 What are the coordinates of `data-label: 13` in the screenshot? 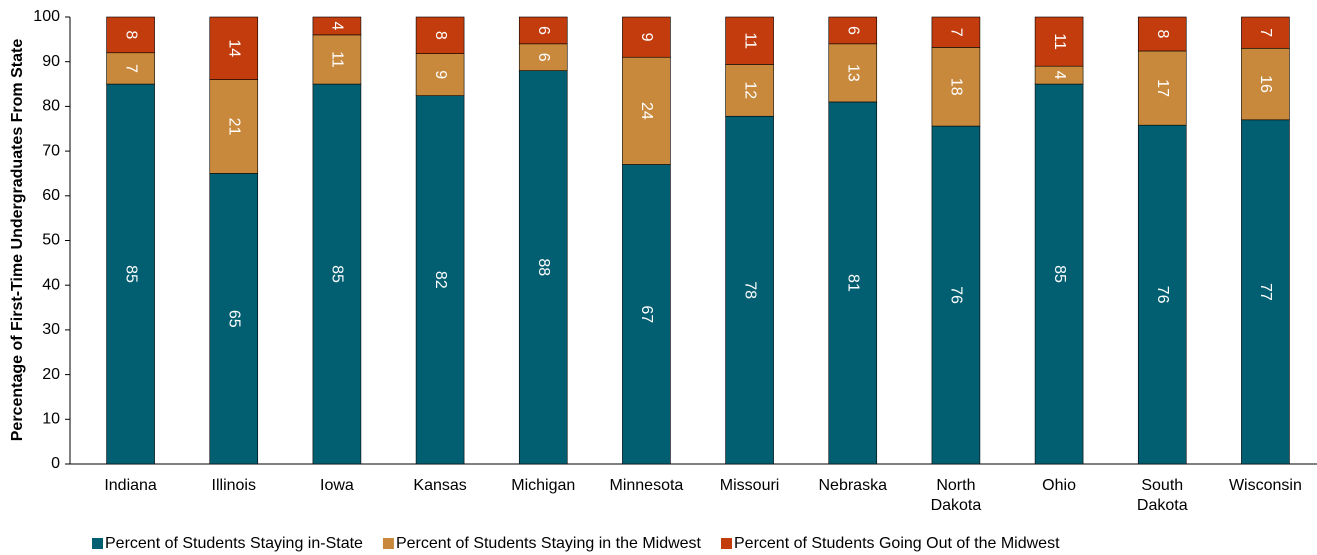 It's located at (853, 73).